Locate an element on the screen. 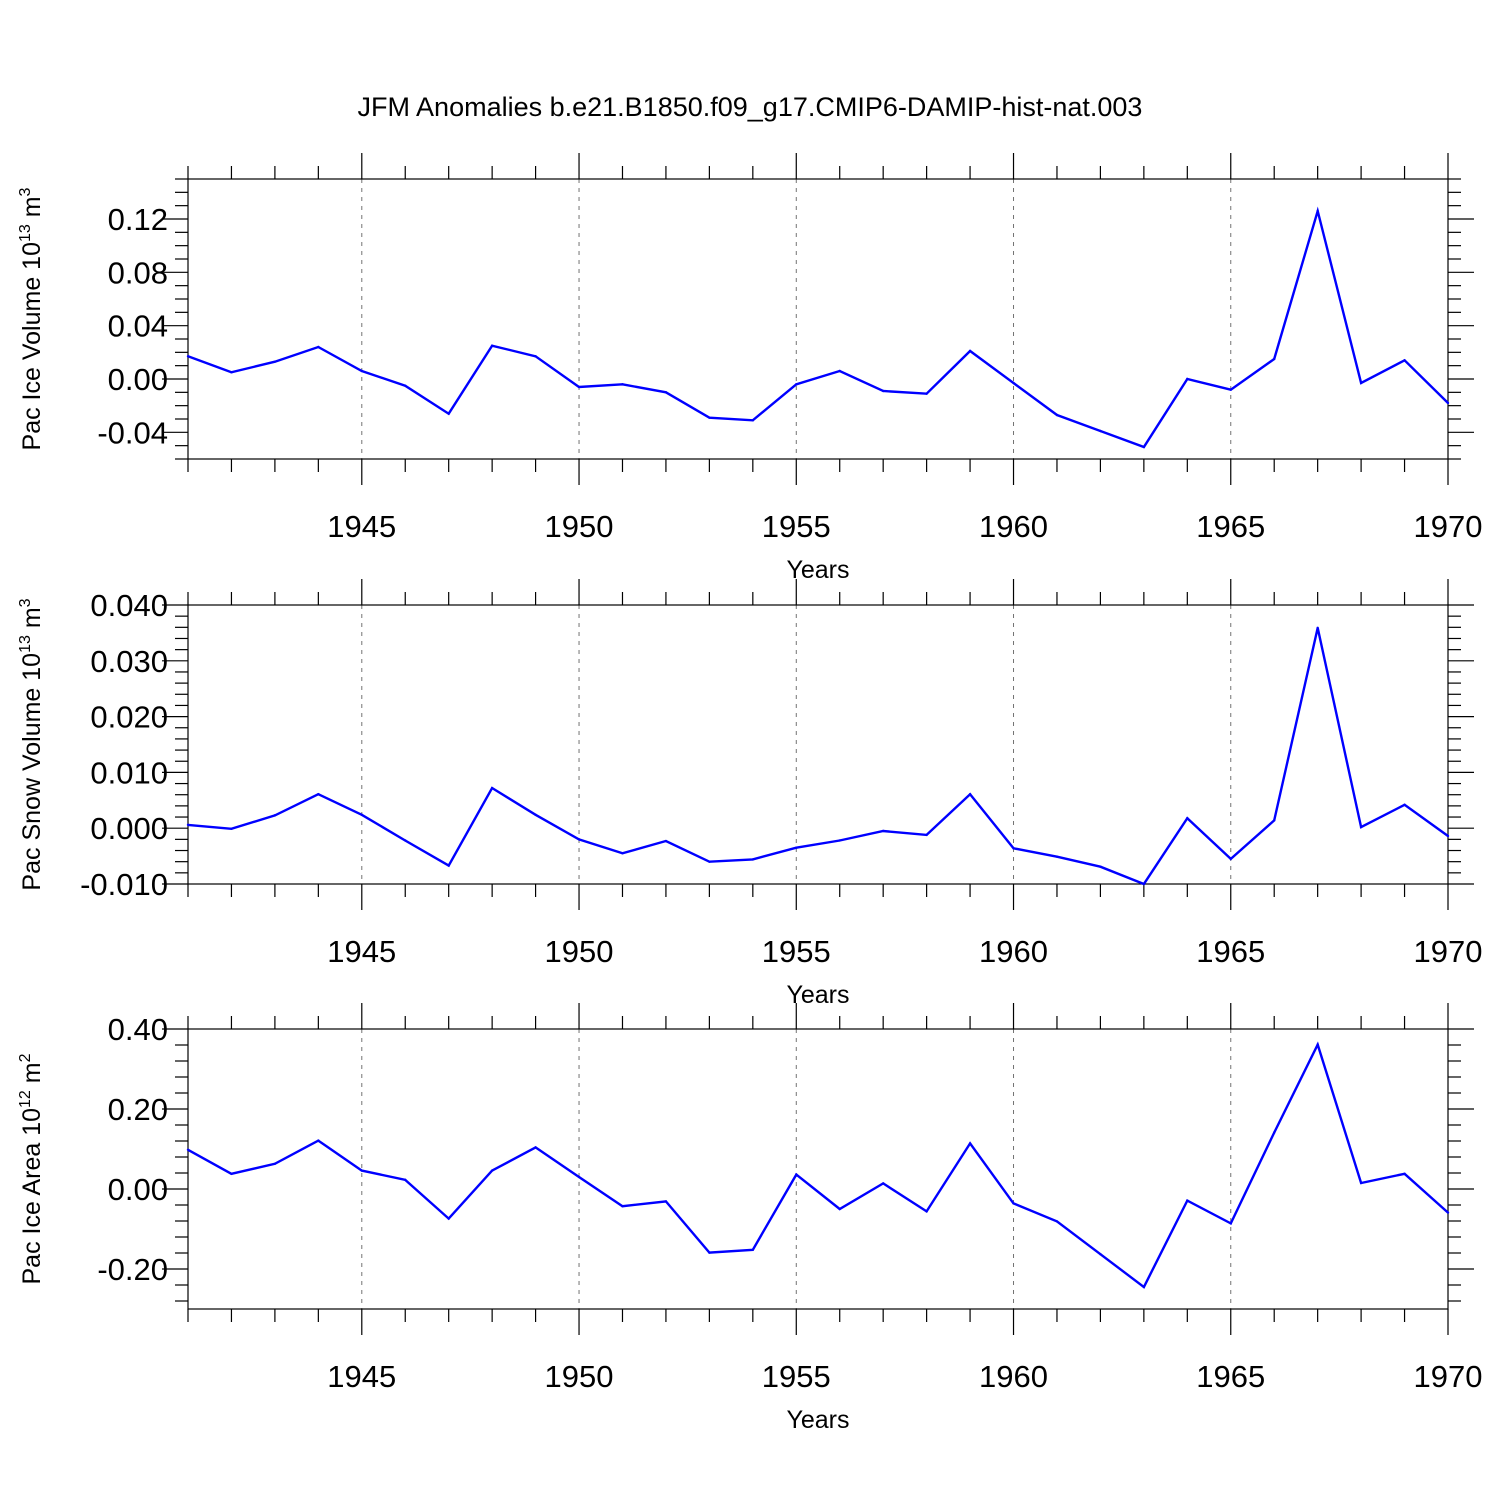  y-tick-label: 0.040 is located at coordinates (129, 605).